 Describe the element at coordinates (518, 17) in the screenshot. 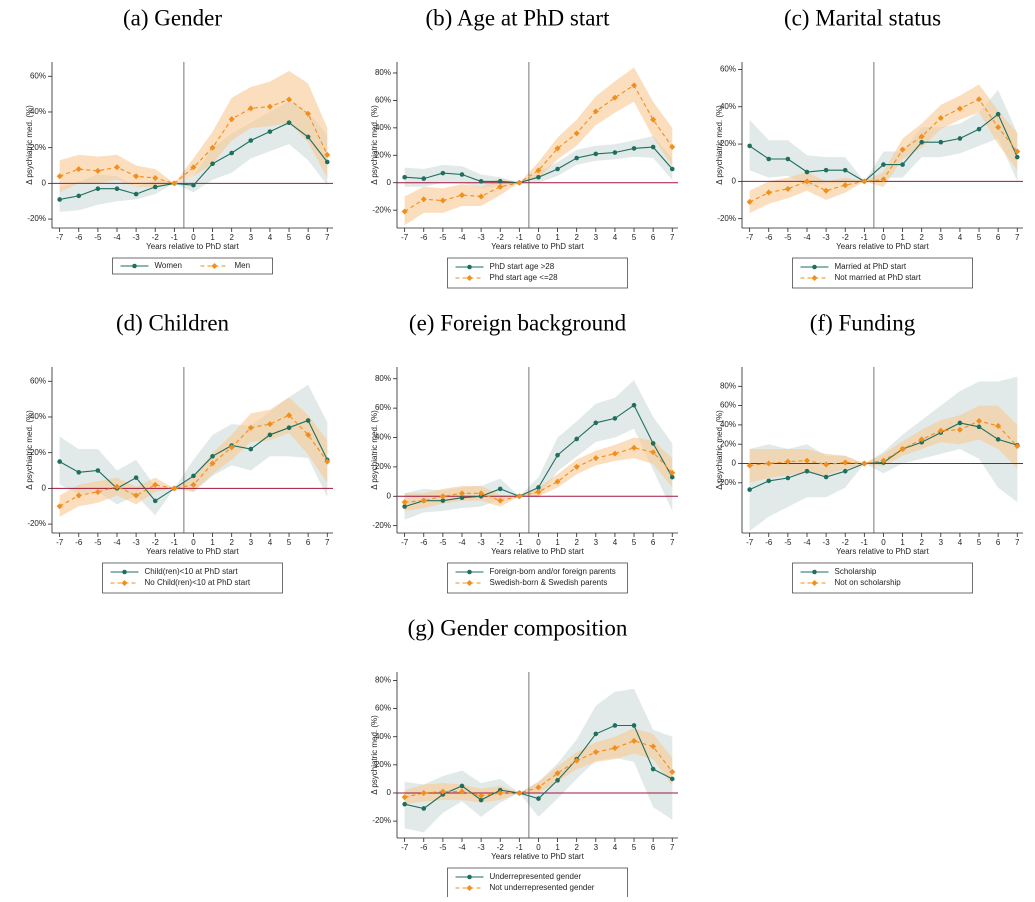

I see `panel-title: (b) Age at PhD start` at that location.